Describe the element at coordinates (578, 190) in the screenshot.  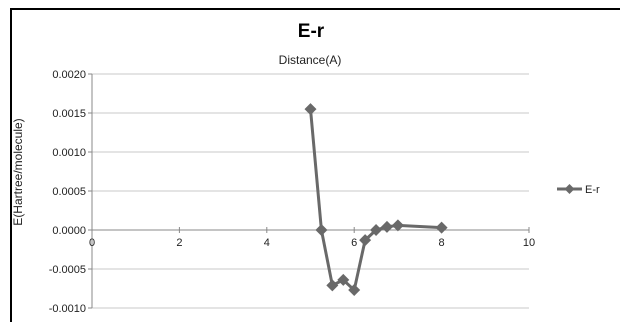
I see `legend: E-r` at that location.